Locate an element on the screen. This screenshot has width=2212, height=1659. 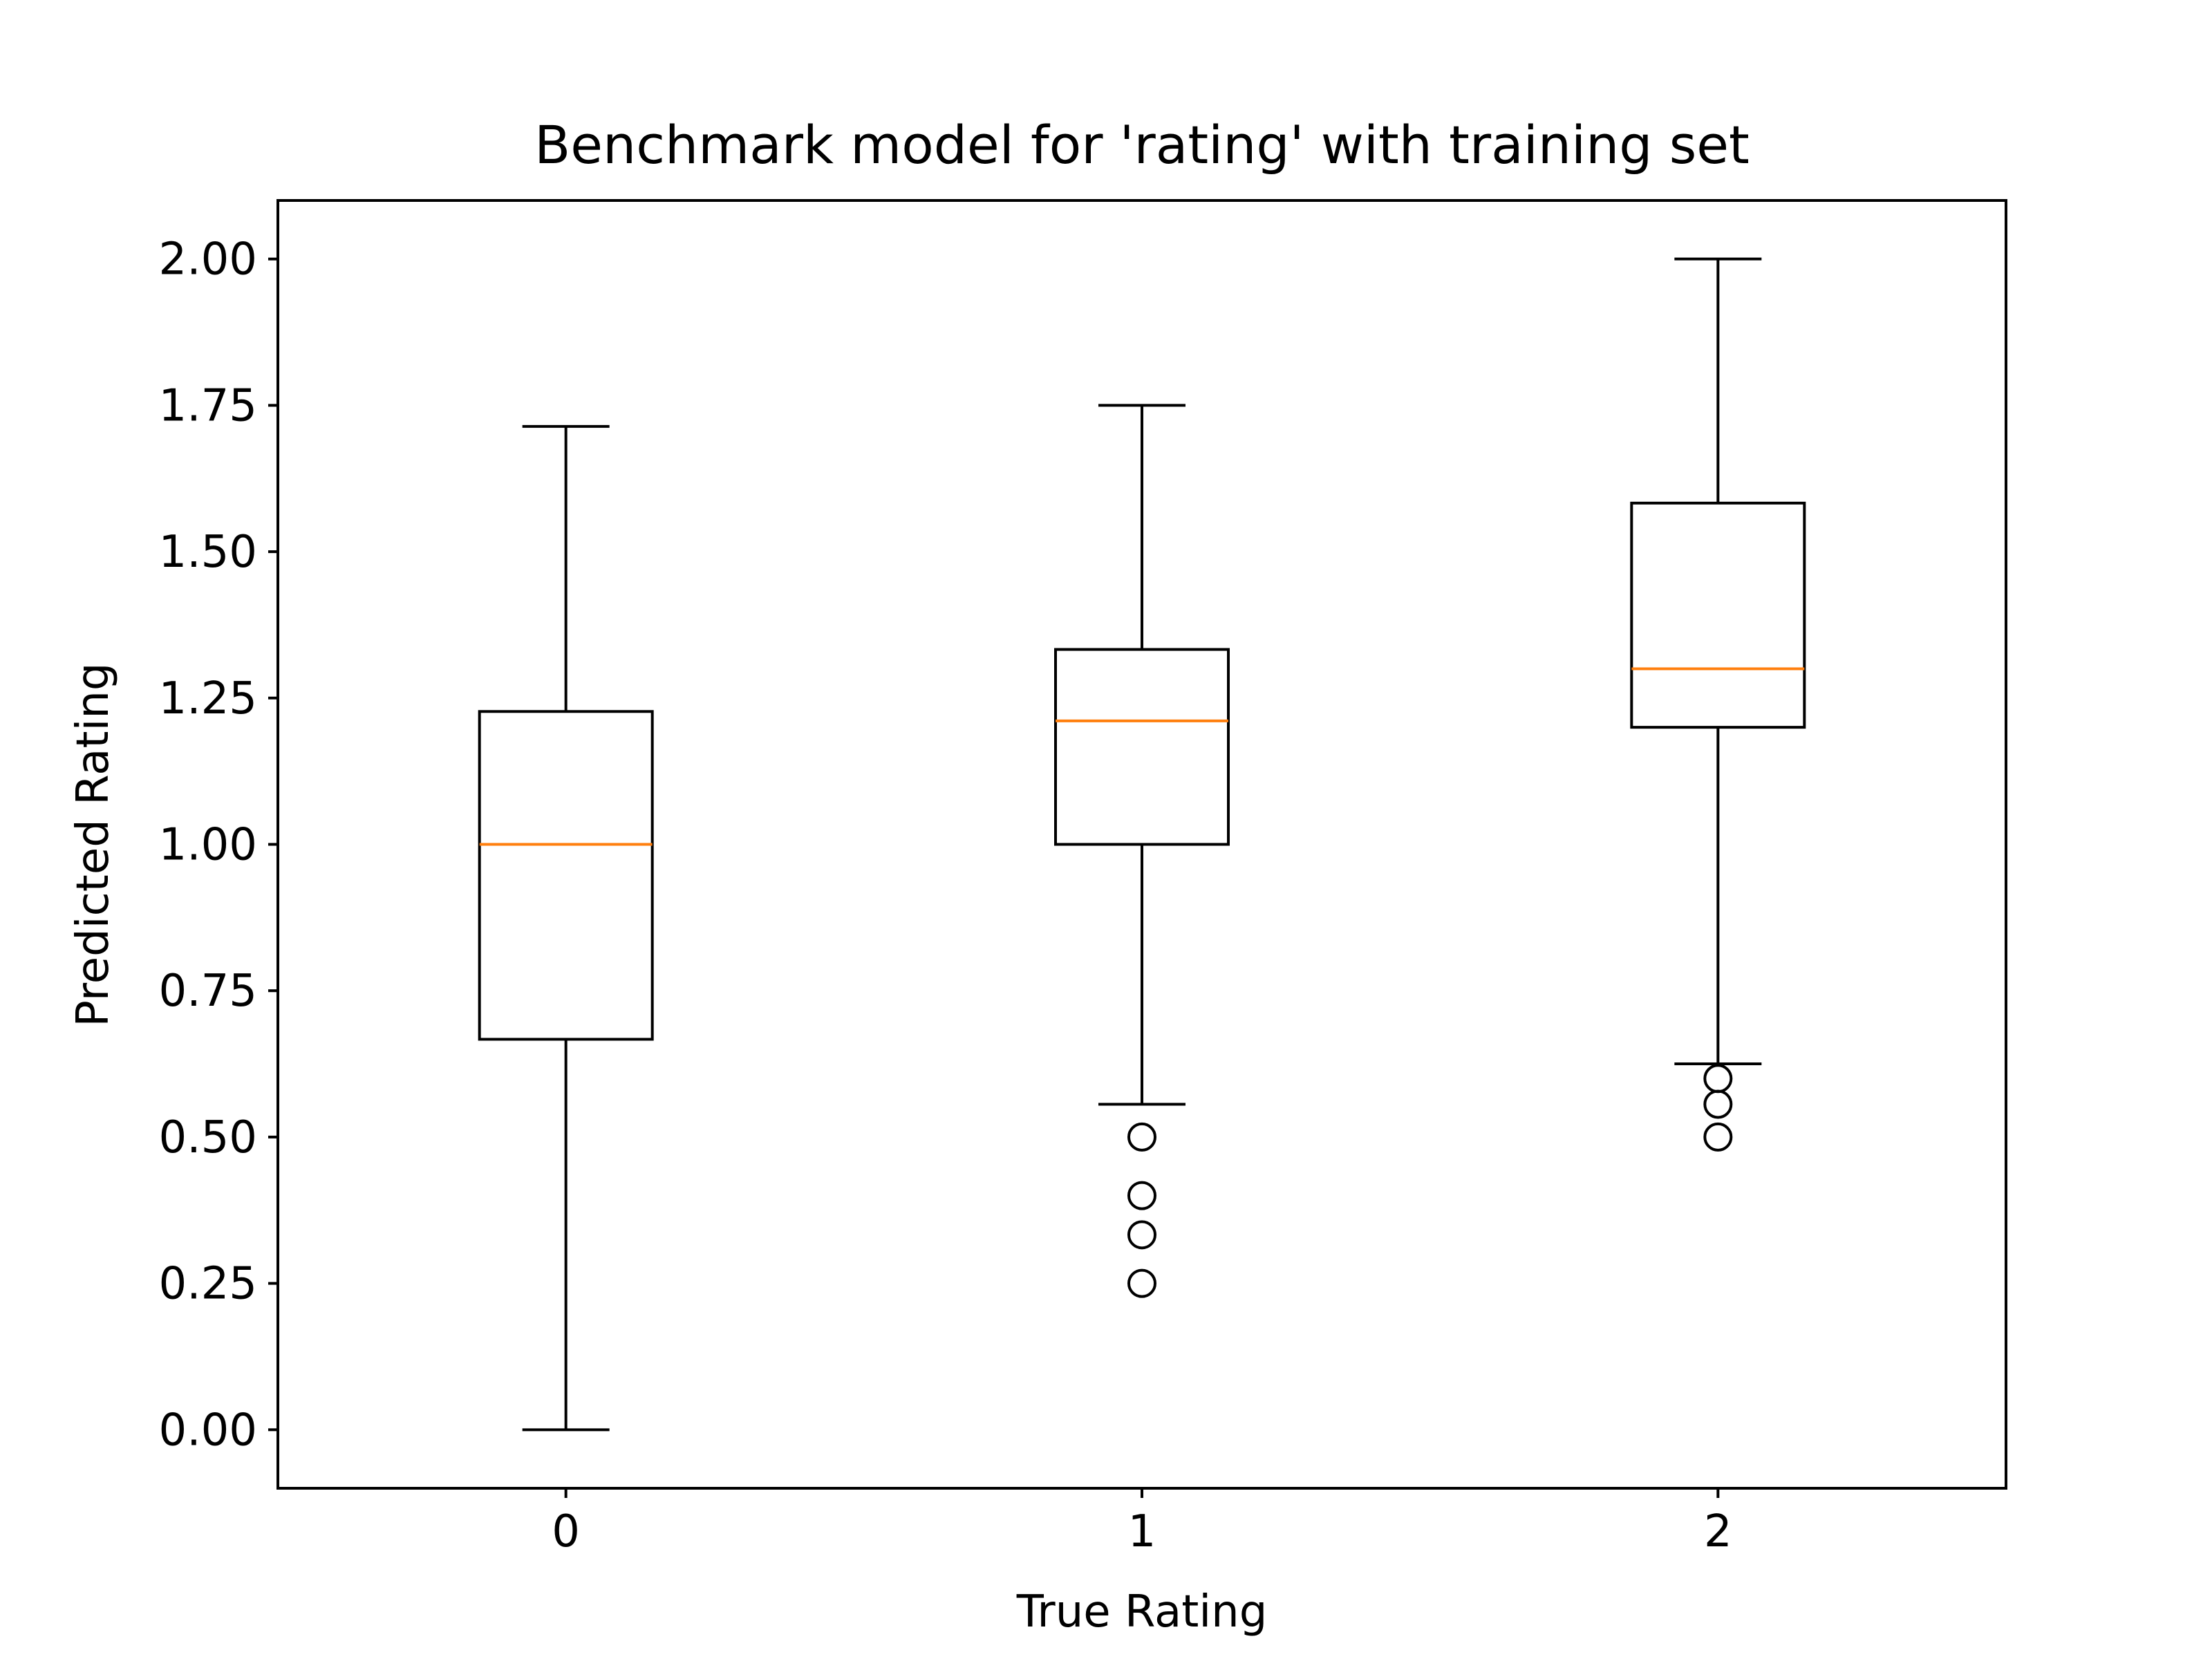
x-axis-label: True Rating is located at coordinates (1142, 1612).